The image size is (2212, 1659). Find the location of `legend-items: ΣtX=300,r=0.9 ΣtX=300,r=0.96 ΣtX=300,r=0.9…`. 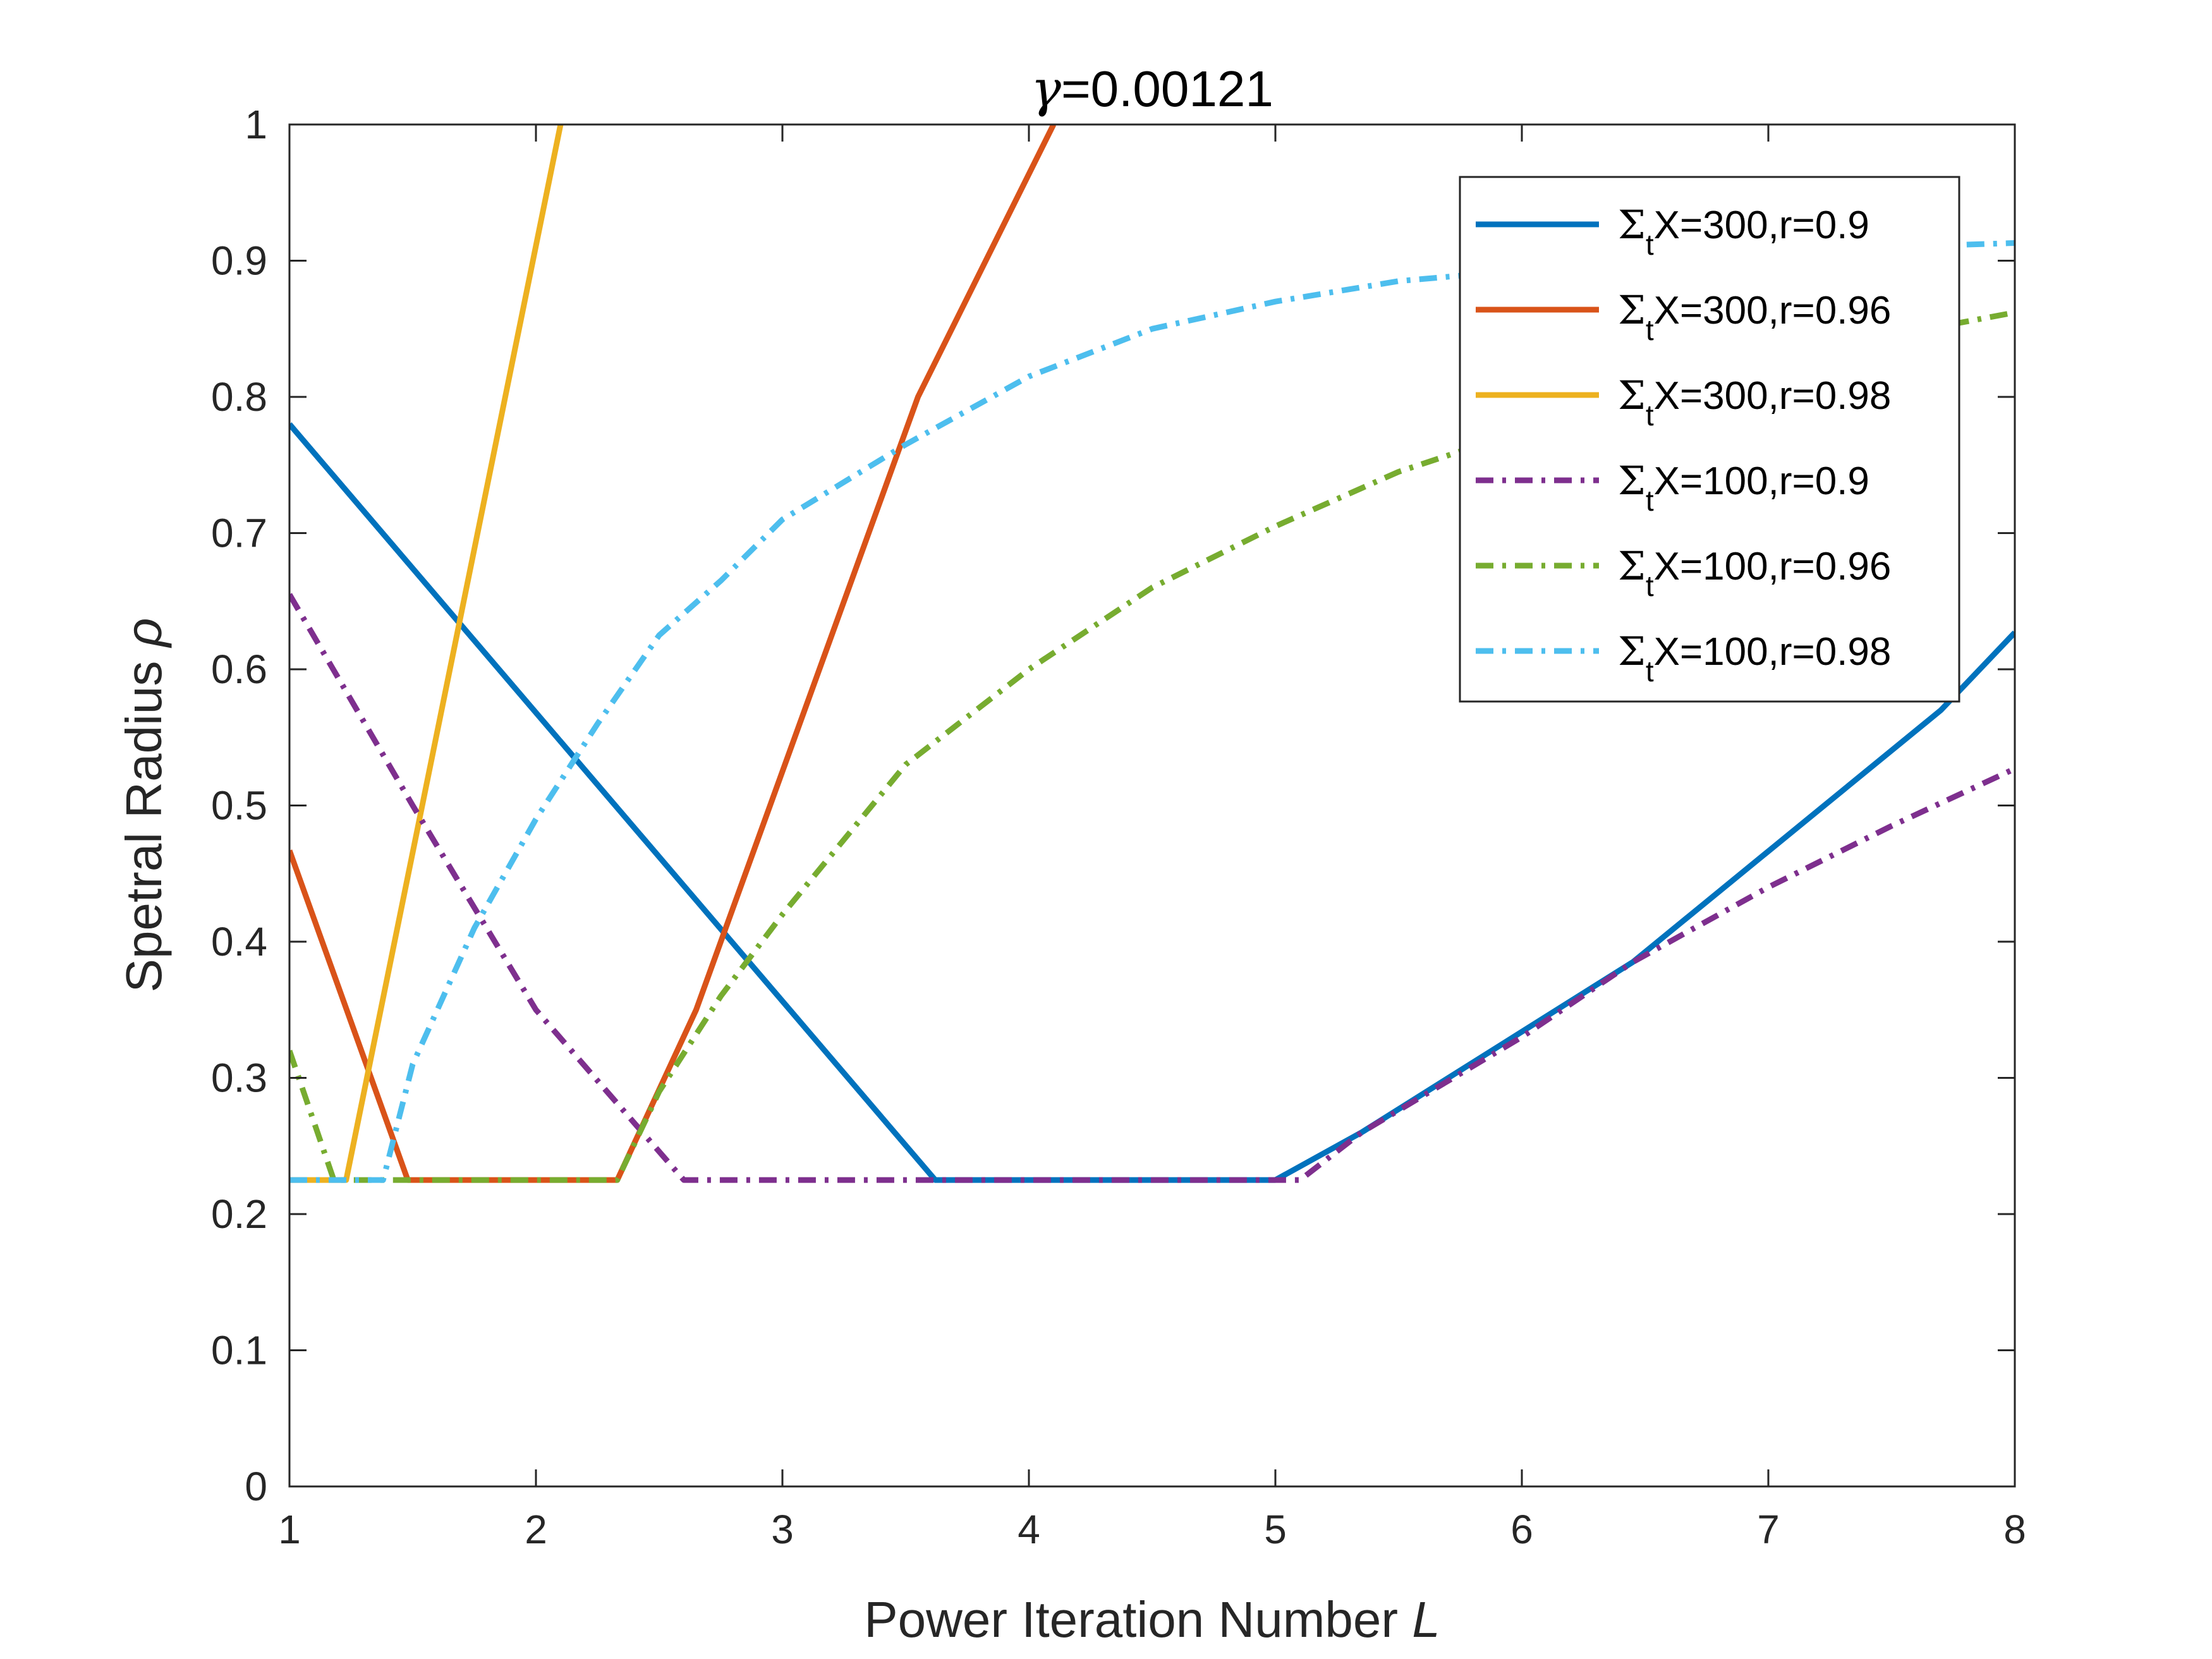

legend-items: ΣtX=300,r=0.9 ΣtX=300,r=0.96 ΣtX=300,r=0.9… is located at coordinates (1683, 445).